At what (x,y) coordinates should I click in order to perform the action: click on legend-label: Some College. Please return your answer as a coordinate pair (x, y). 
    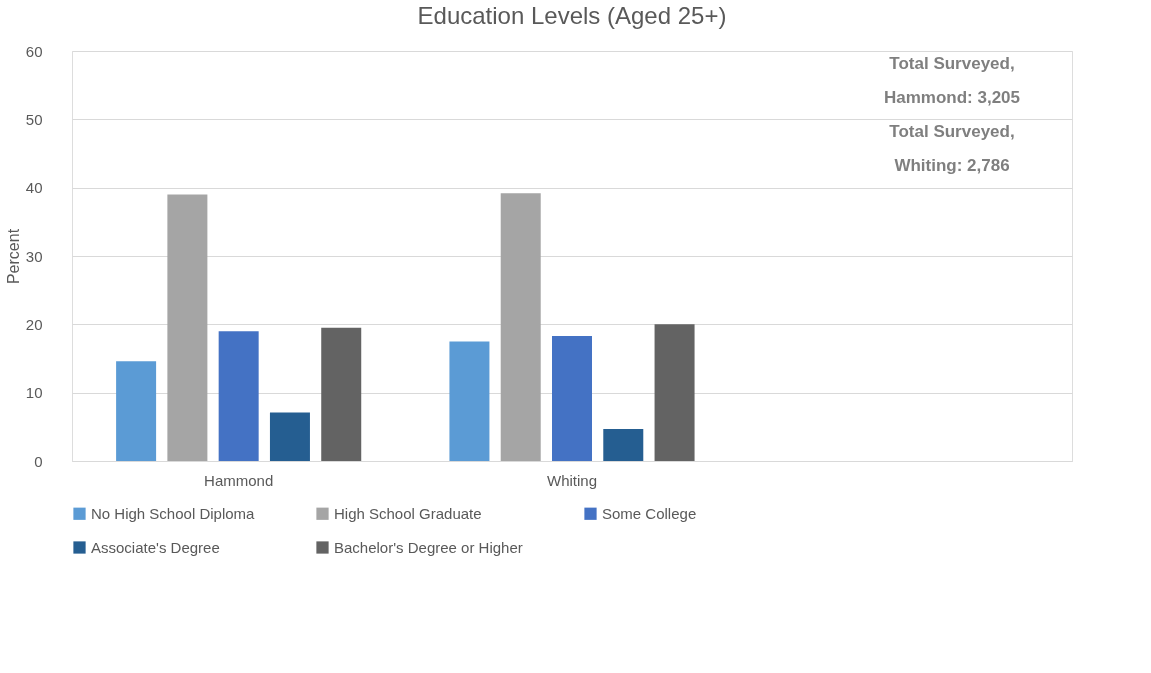
    Looking at the image, I should click on (649, 513).